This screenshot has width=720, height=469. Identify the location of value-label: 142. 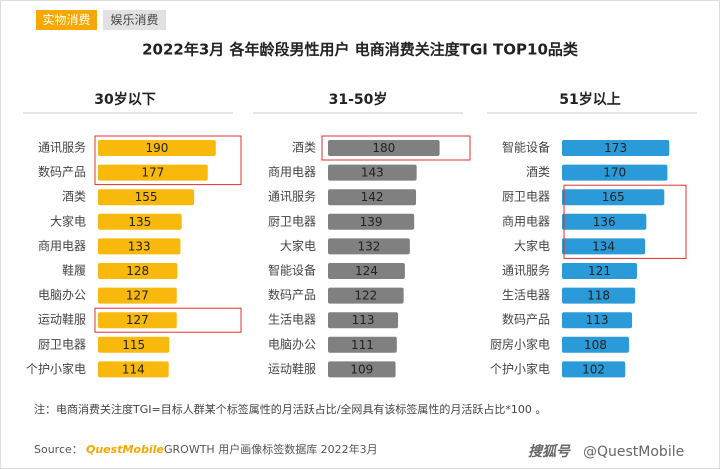
(372, 197).